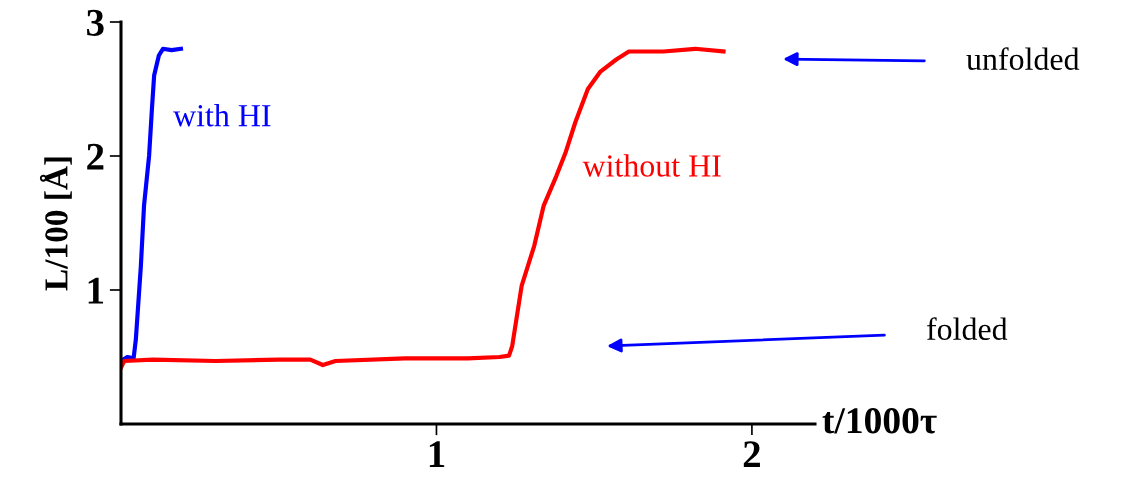 This screenshot has width=1142, height=485. Describe the element at coordinates (651, 165) in the screenshot. I see `series-label: without HI` at that location.